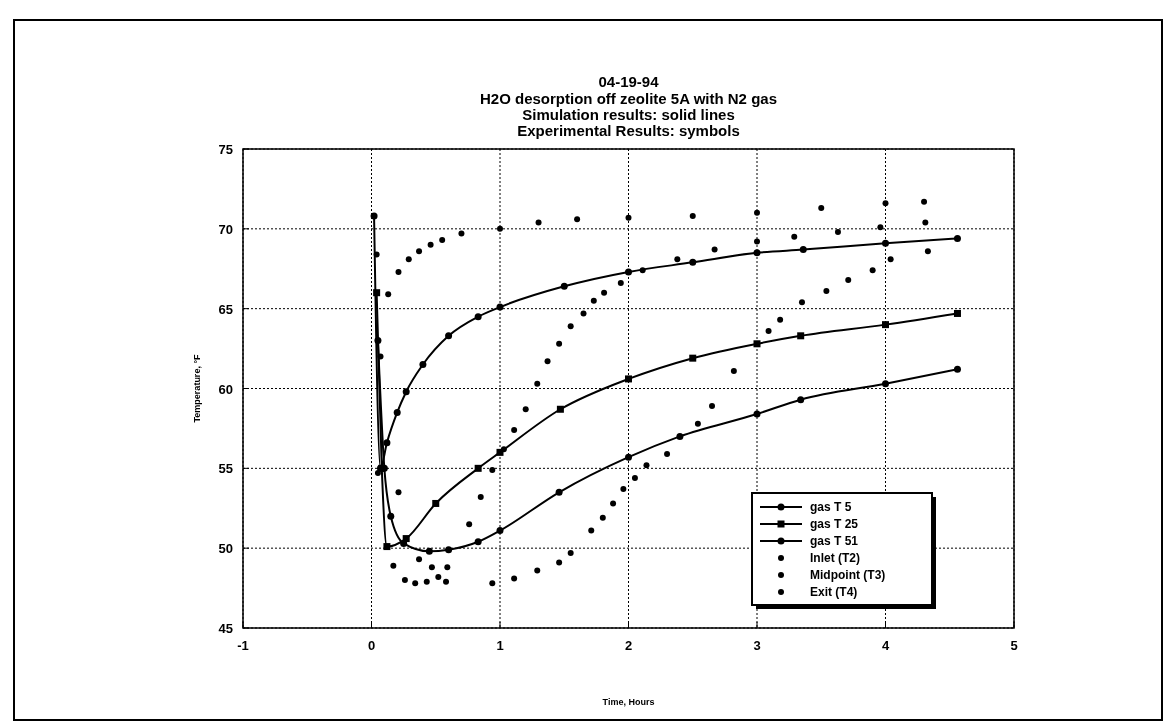  Describe the element at coordinates (225, 628) in the screenshot. I see `y-tick-label: 45` at that location.